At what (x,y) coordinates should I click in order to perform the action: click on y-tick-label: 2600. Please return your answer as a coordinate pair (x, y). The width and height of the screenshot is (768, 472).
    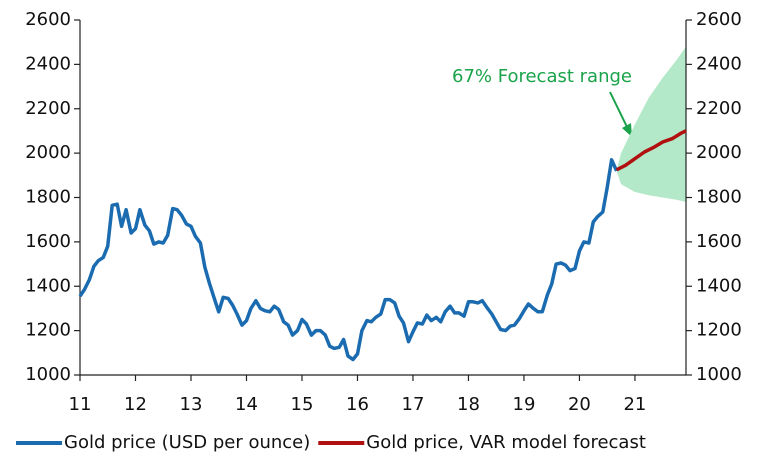
    Looking at the image, I should click on (48, 19).